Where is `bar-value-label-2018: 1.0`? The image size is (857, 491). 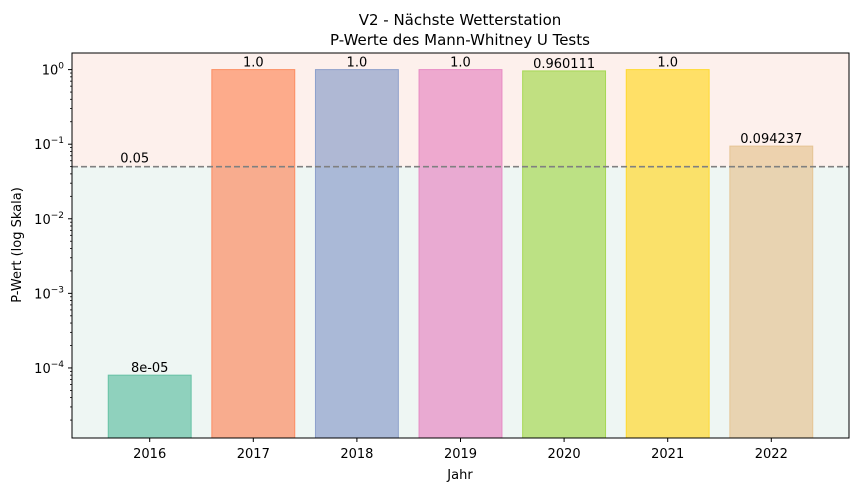 bar-value-label-2018: 1.0 is located at coordinates (357, 63).